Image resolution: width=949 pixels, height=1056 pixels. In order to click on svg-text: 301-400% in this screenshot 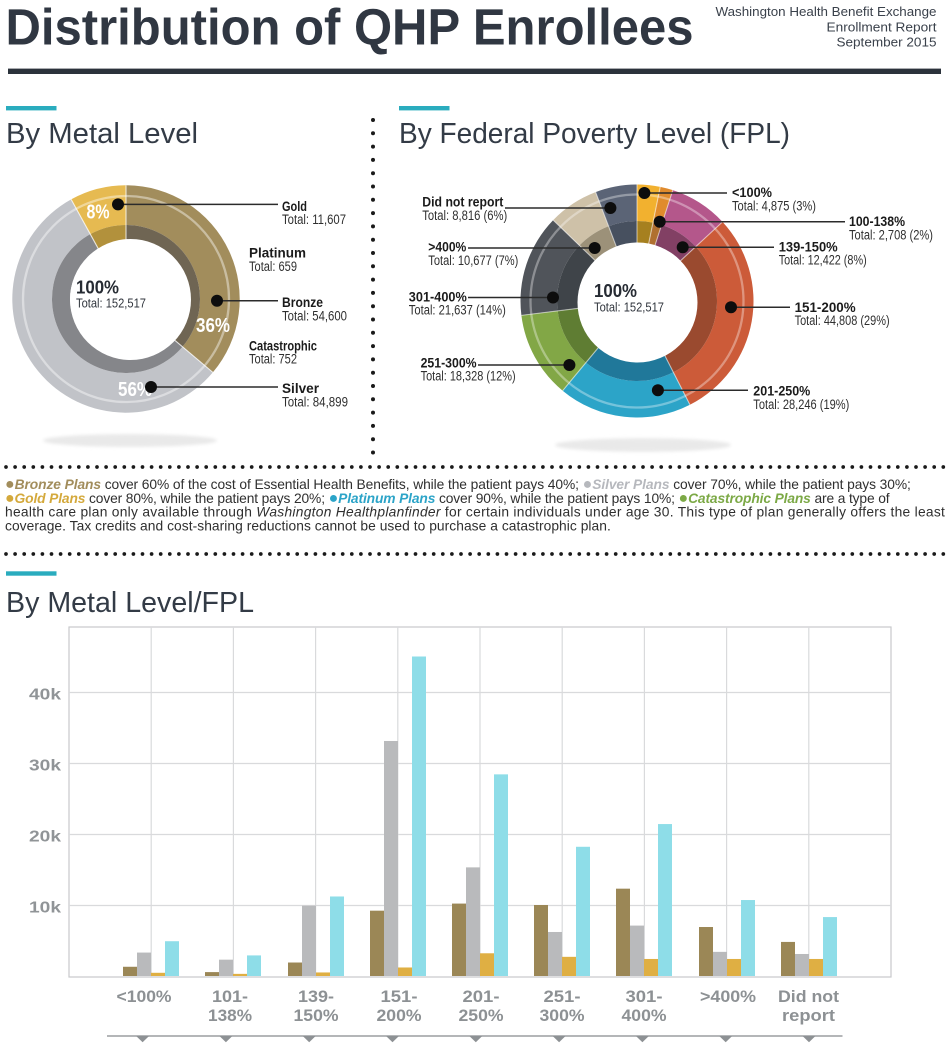, I will do `click(438, 296)`.